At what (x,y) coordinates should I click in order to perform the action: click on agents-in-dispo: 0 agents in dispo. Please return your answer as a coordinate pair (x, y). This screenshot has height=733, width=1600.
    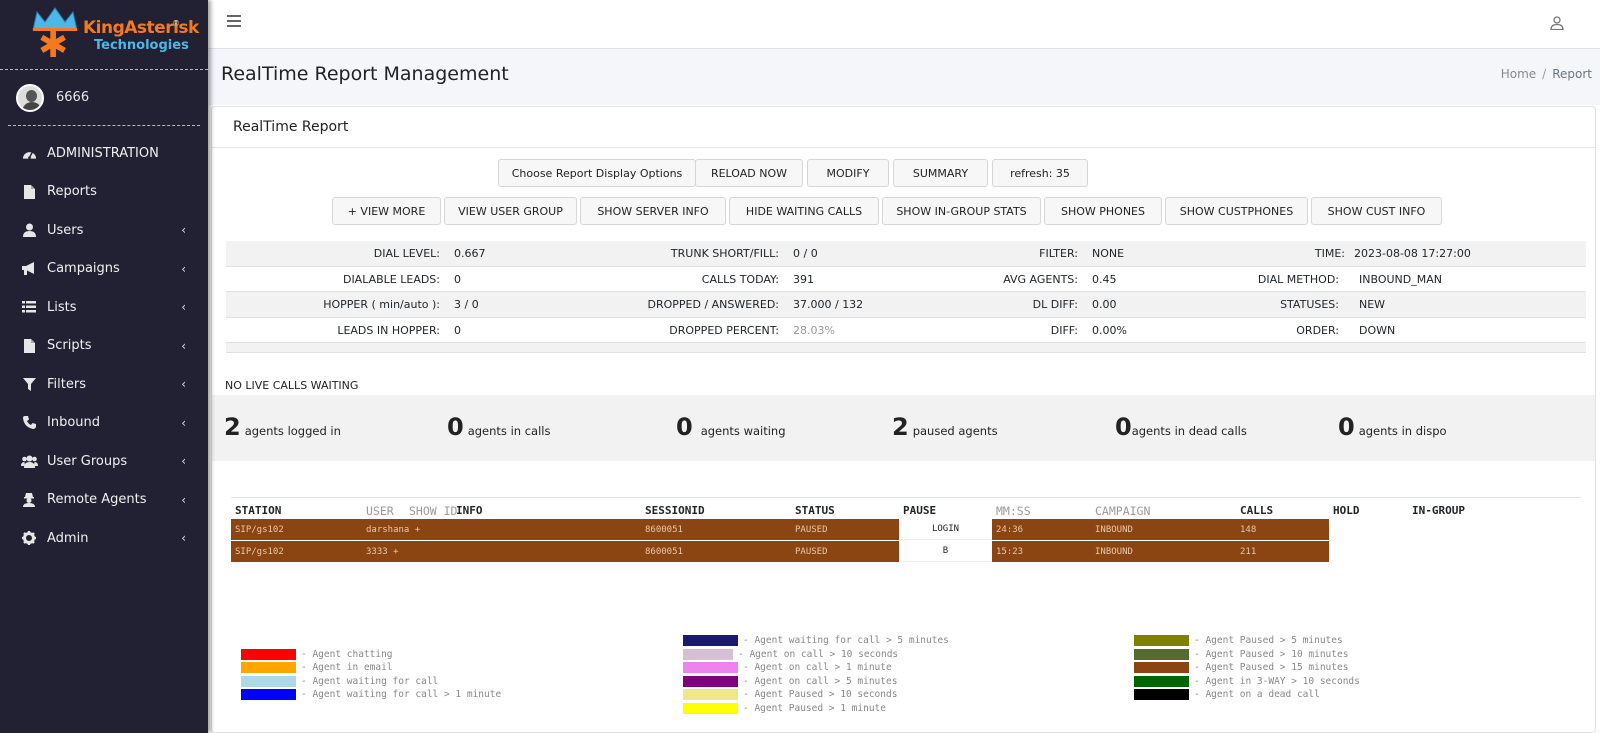
    Looking at the image, I should click on (1392, 427).